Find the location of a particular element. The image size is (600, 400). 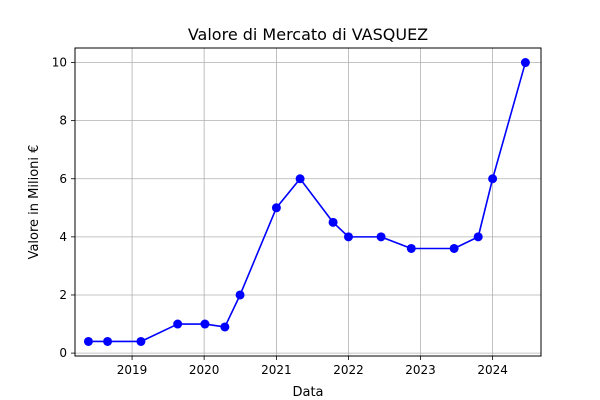

chart-title: Valore di Mercato di VASQUEZ is located at coordinates (308, 34).